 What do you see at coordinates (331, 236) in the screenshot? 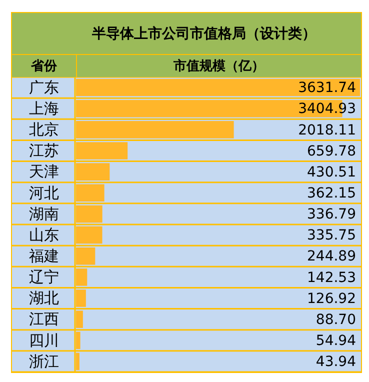
I see `data-label: 335.75` at bounding box center [331, 236].